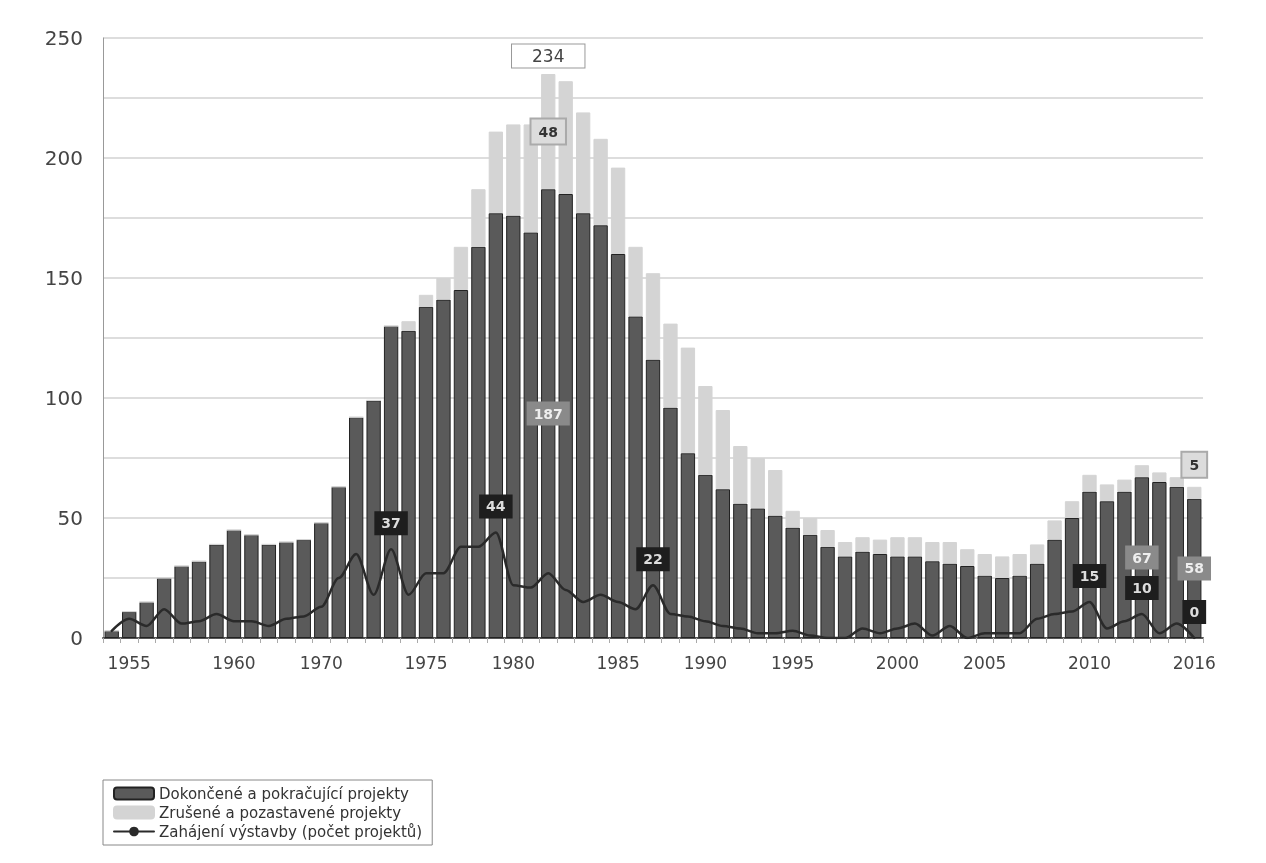  What do you see at coordinates (63, 158) in the screenshot?
I see `y-tick-label: 200` at bounding box center [63, 158].